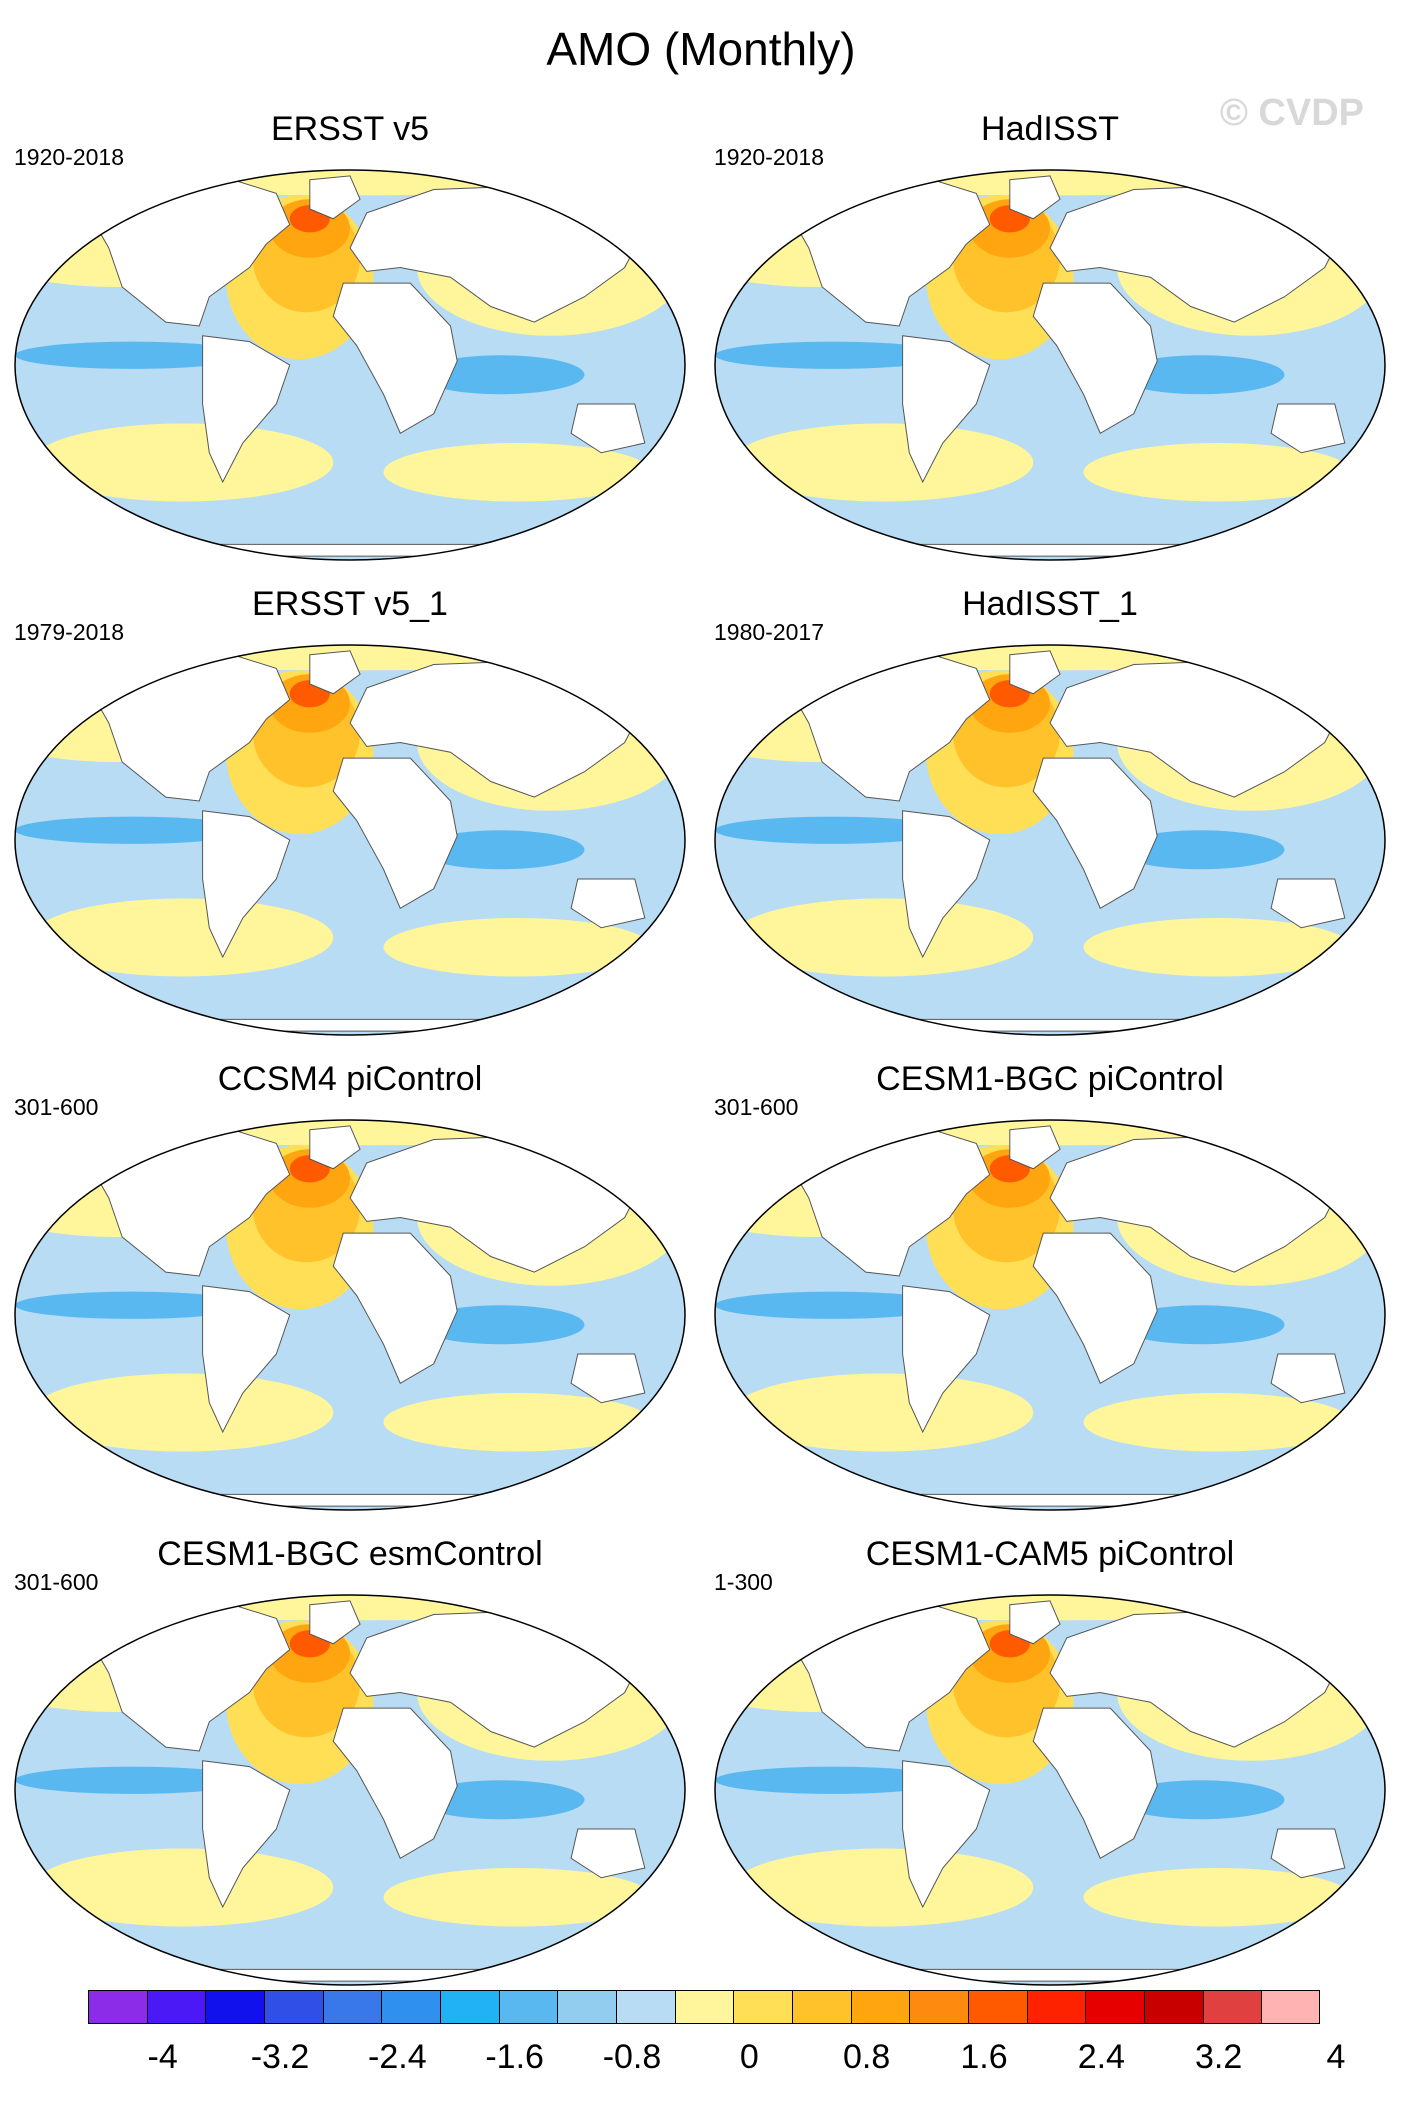  Describe the element at coordinates (1336, 2057) in the screenshot. I see `colorbar-tick-label: 4` at that location.